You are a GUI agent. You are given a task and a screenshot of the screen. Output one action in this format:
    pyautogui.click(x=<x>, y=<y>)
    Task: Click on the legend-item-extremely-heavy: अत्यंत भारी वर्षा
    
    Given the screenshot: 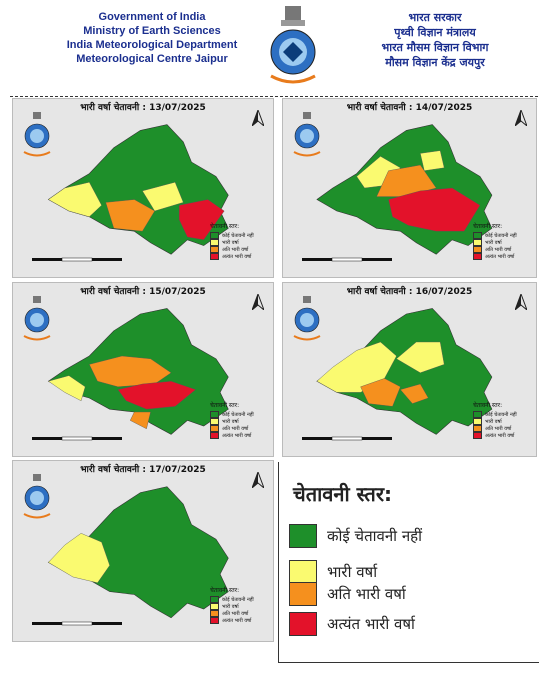 What is the action you would take?
    pyautogui.click(x=352, y=624)
    